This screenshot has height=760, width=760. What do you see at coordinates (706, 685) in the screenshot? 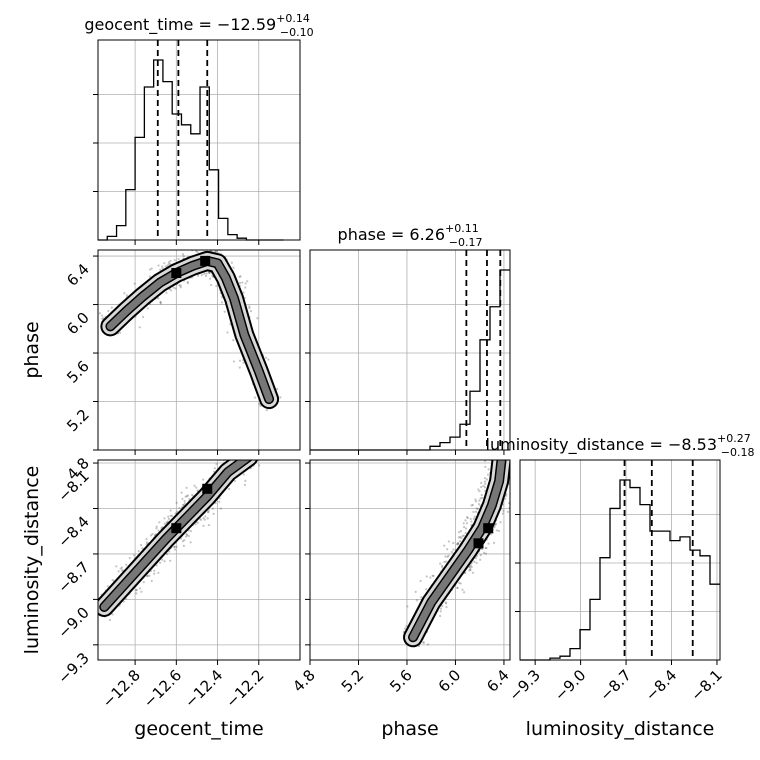
I see `x-tick-label-luminosity_distance: −8.1` at bounding box center [706, 685].